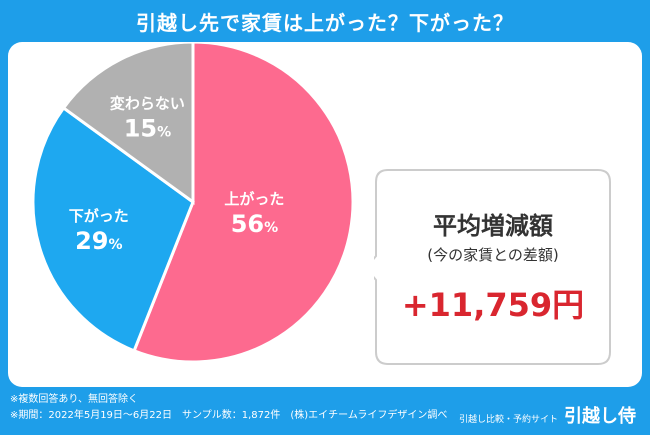 The width and height of the screenshot is (650, 435). I want to click on slice-label-1: 上がった, so click(254, 199).